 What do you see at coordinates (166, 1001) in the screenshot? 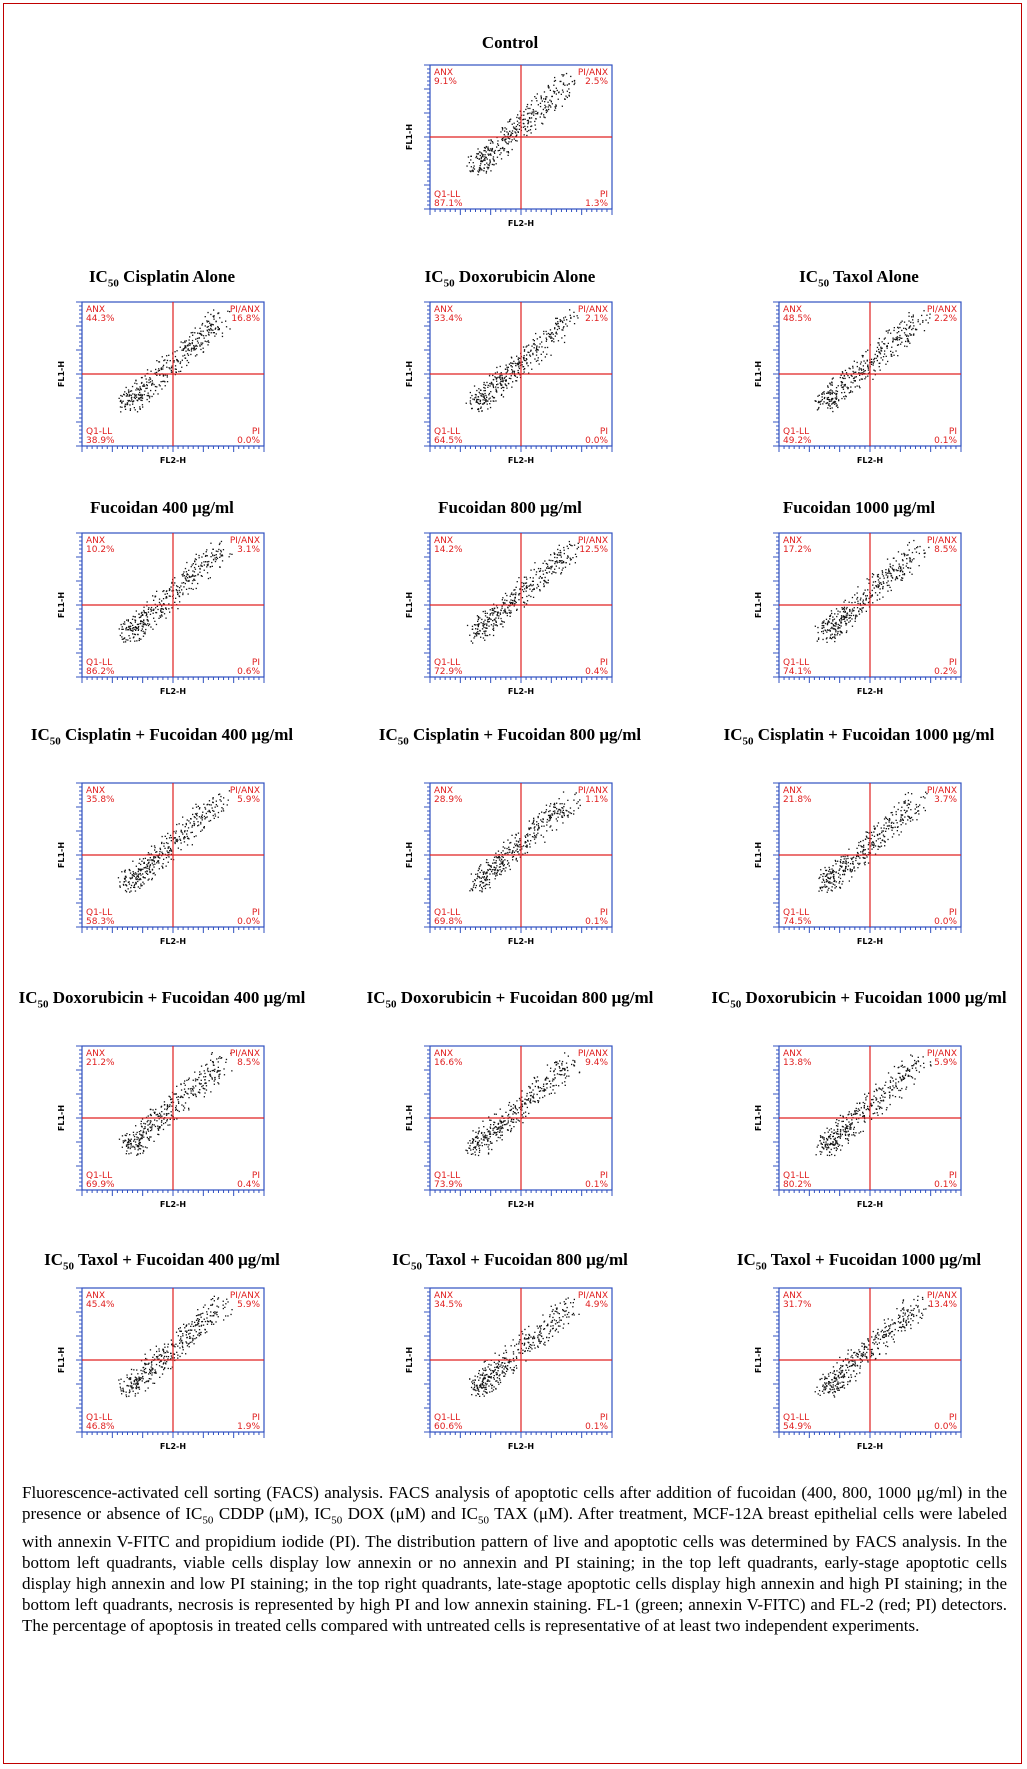
I see `panel-title: IC50 Doxorubicin + Fucoidan 400 μg/ml` at bounding box center [166, 1001].